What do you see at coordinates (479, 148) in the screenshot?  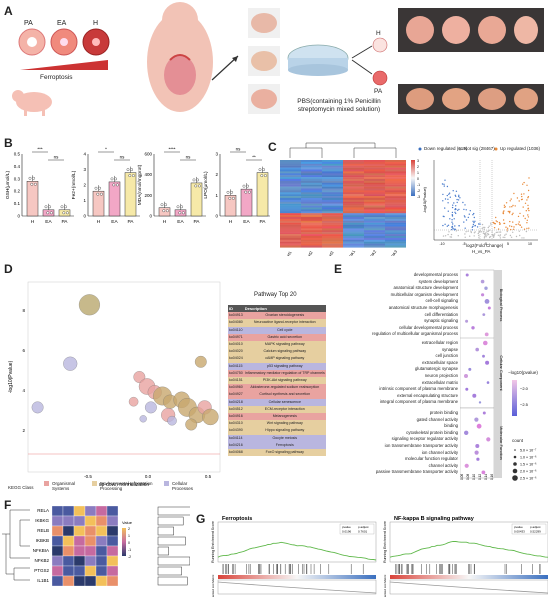 I see `volcano-legend-notsig: Not sig (28467)` at bounding box center [479, 148].